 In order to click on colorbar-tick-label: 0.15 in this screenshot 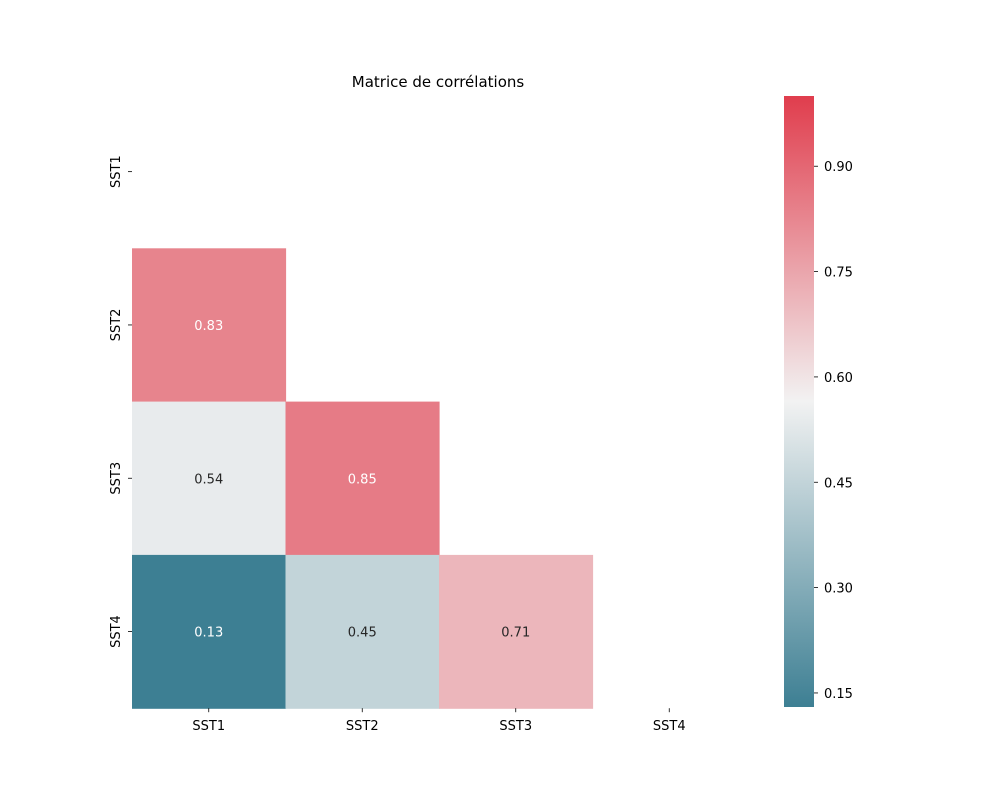, I will do `click(838, 694)`.